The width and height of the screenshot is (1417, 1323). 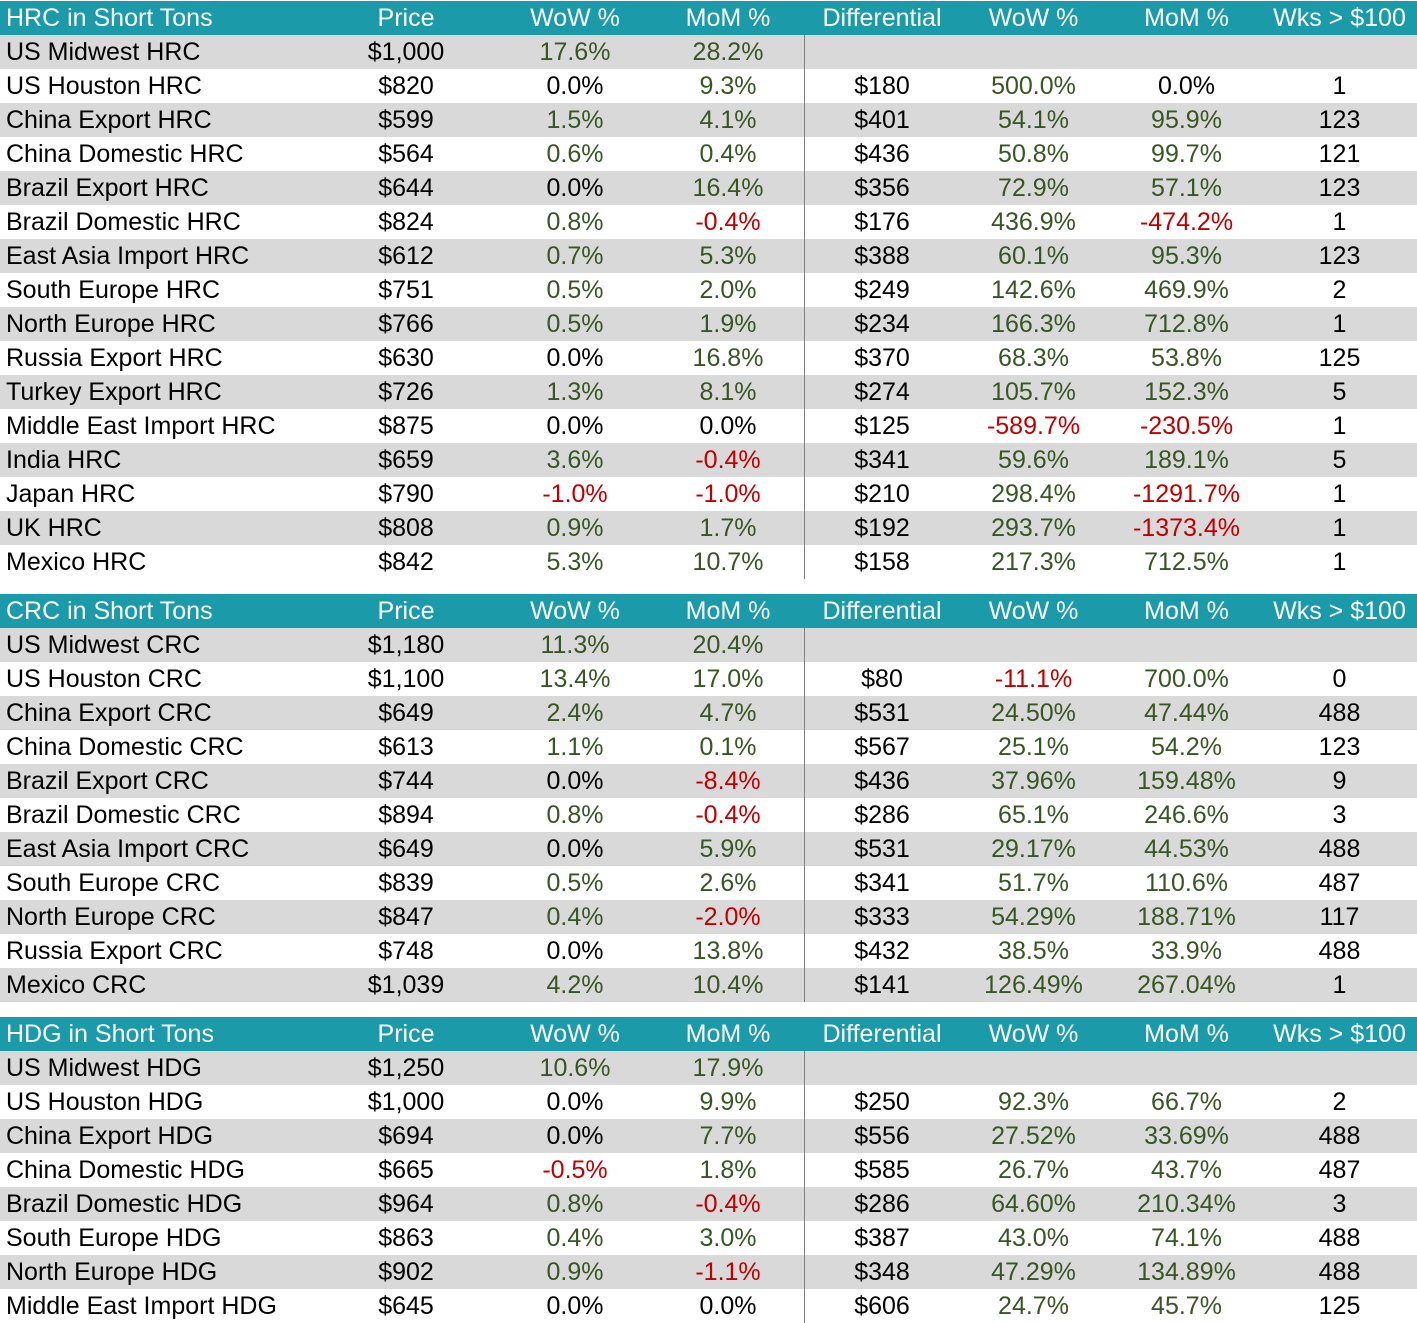 What do you see at coordinates (1033, 917) in the screenshot?
I see `cell-dwow: 54.29%` at bounding box center [1033, 917].